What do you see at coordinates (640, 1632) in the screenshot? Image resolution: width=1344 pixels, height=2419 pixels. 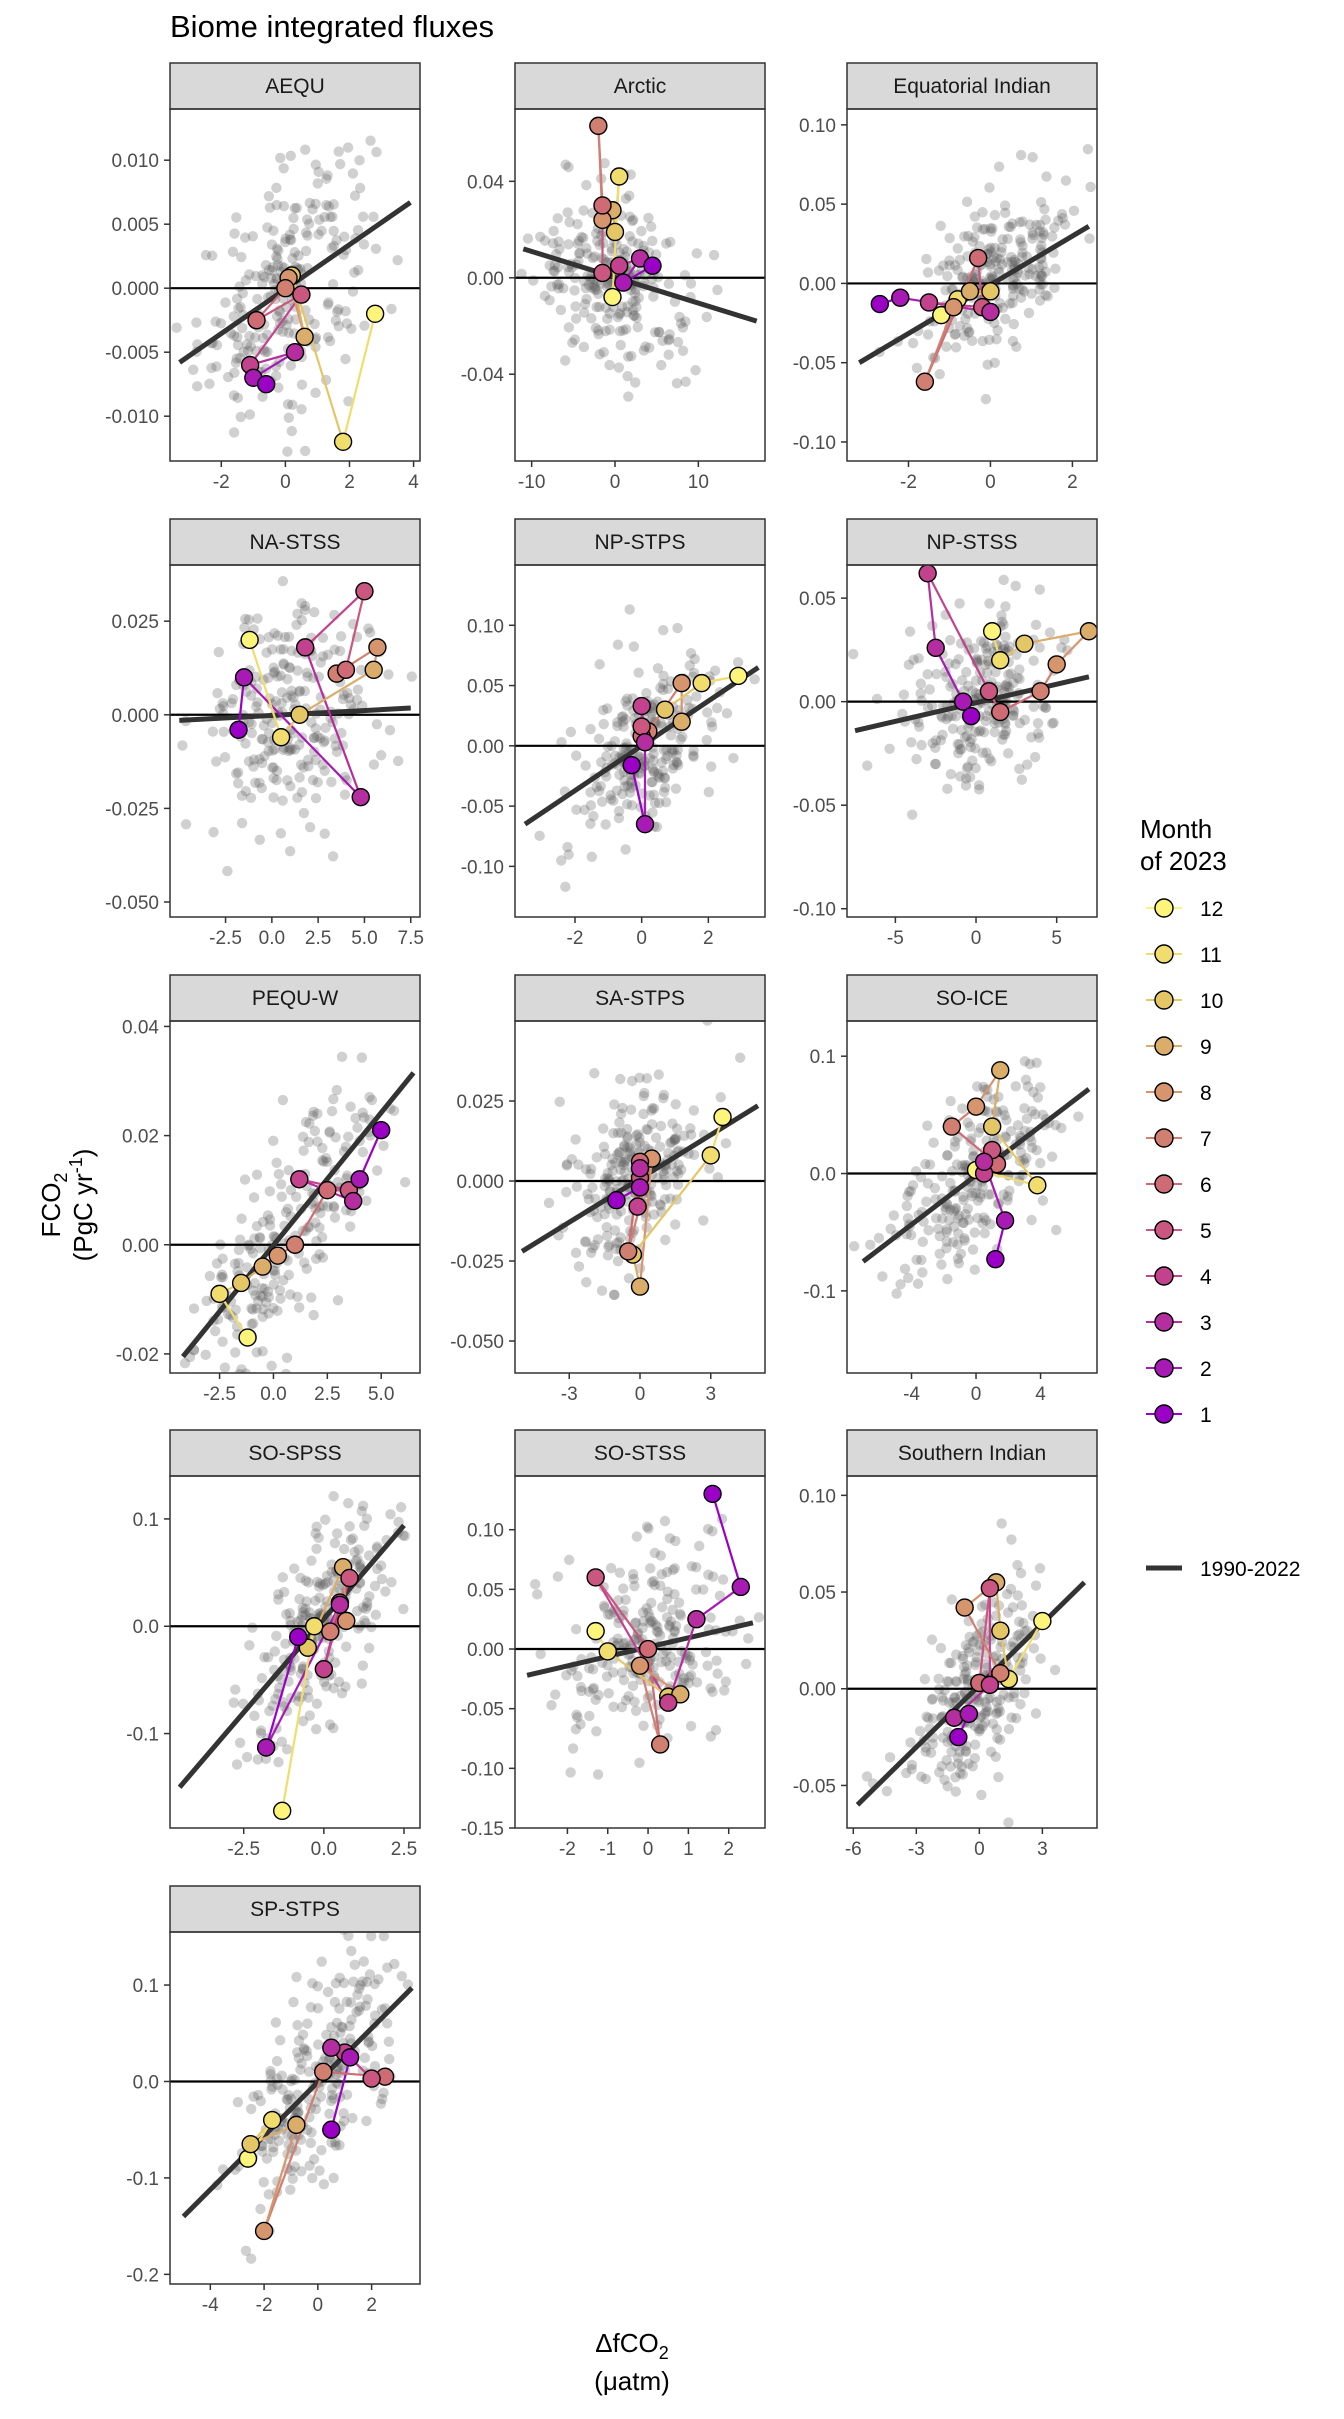 I see `plot-area-so-stss` at bounding box center [640, 1632].